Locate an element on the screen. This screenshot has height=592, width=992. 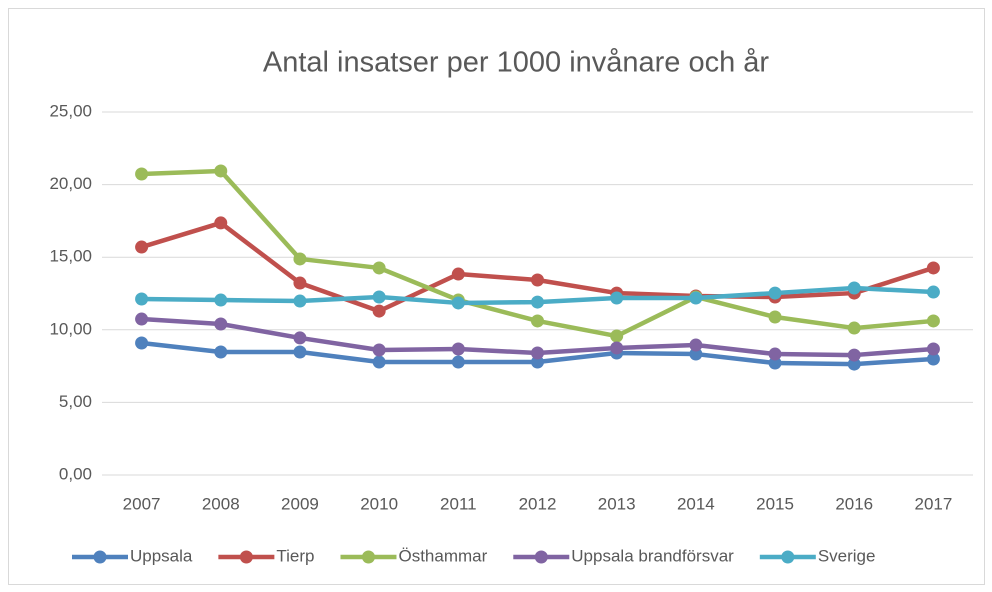
y-tick-label: 0,00 is located at coordinates (75, 473).